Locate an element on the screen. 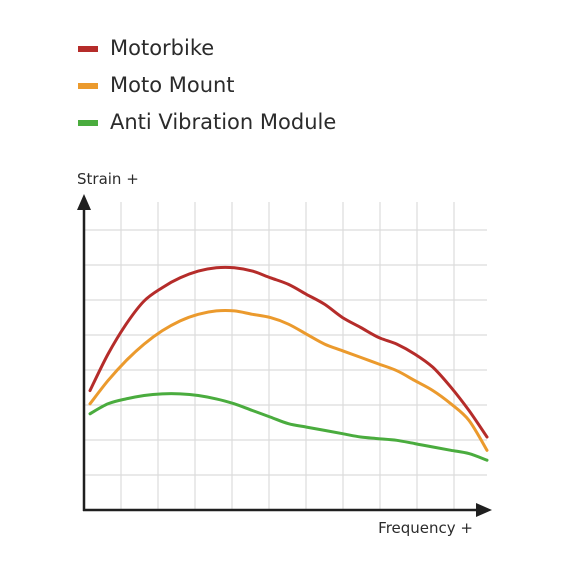 The image size is (563, 564). legend-label-moto-mount: Moto Mount is located at coordinates (172, 85).